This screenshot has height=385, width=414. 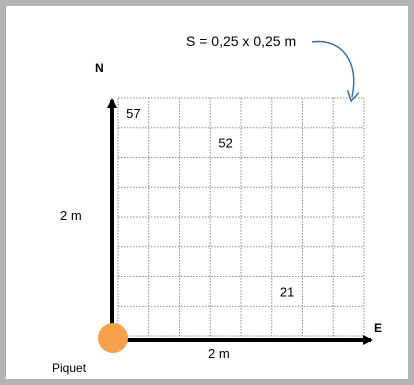 What do you see at coordinates (219, 353) in the screenshot?
I see `horizontal-length-label: 2 m` at bounding box center [219, 353].